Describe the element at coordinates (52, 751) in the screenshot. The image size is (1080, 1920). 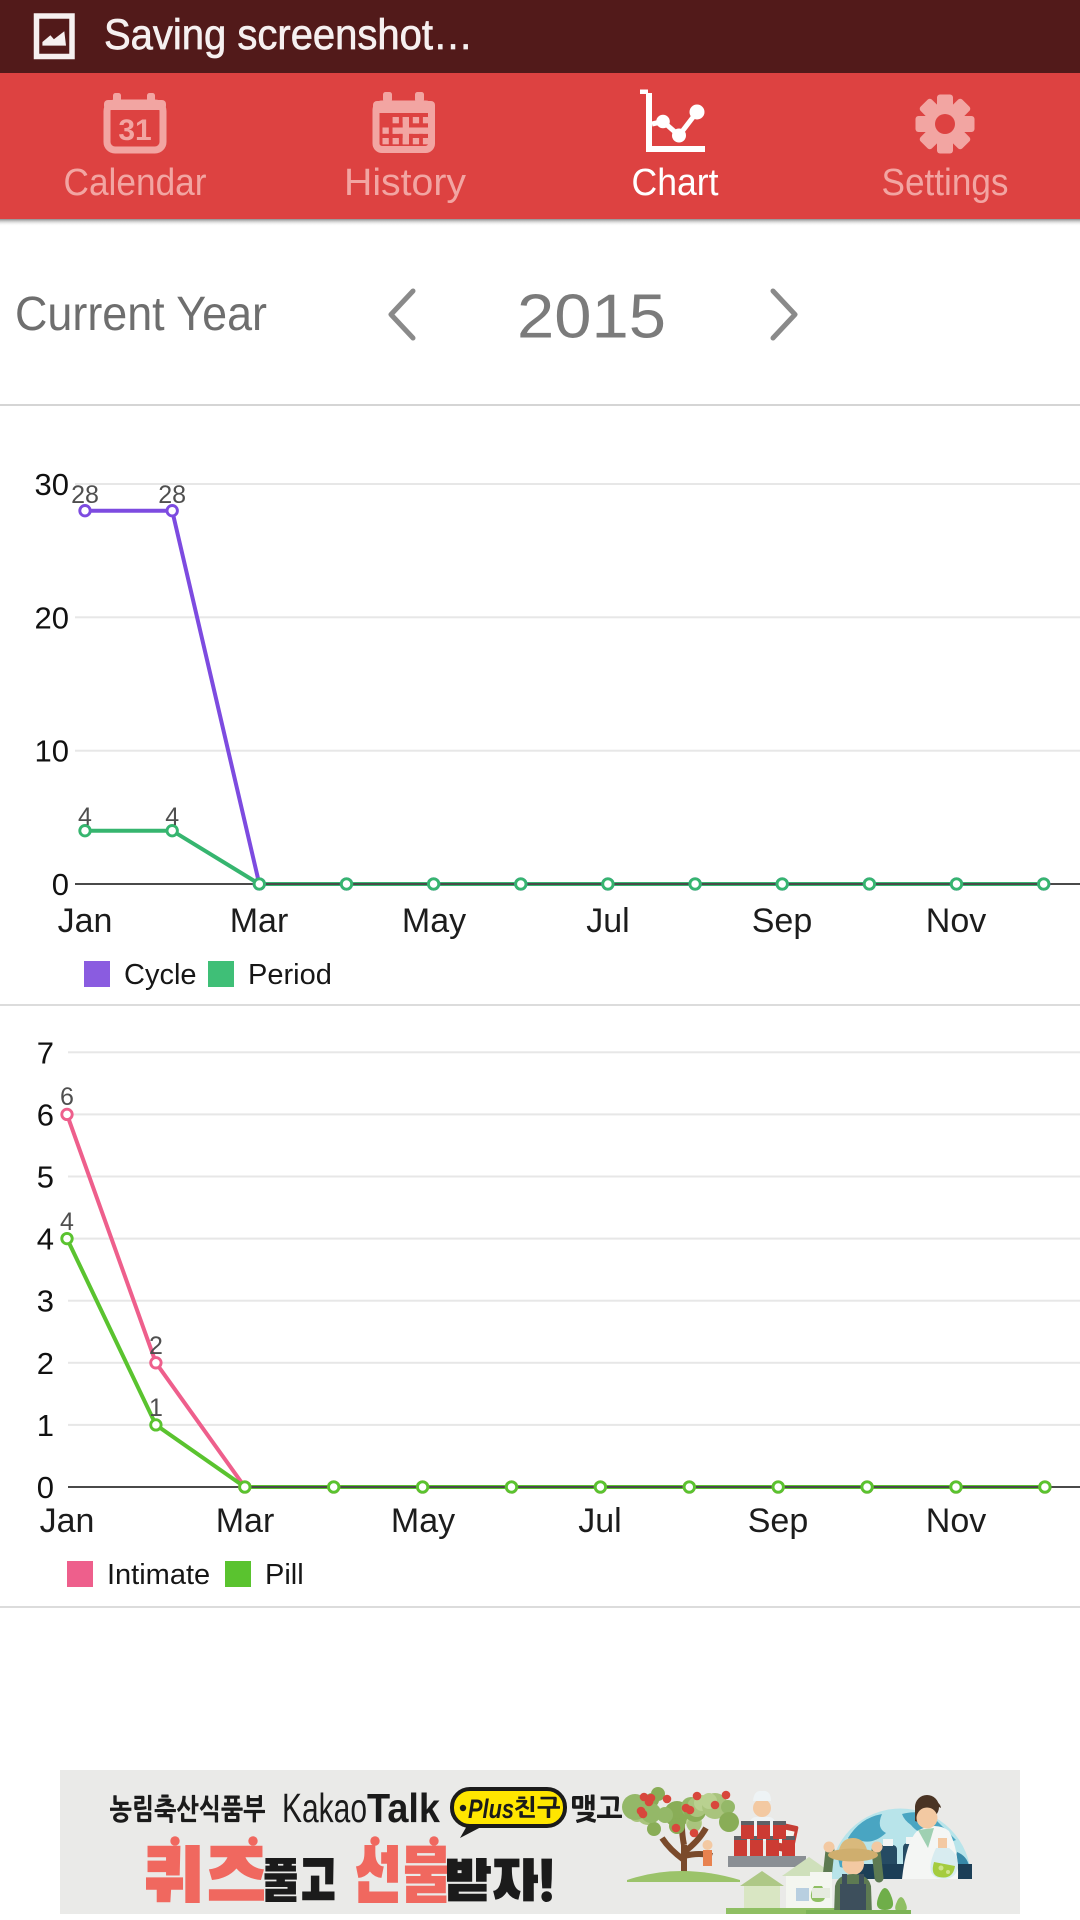
I see `svg-text: 10` at that location.